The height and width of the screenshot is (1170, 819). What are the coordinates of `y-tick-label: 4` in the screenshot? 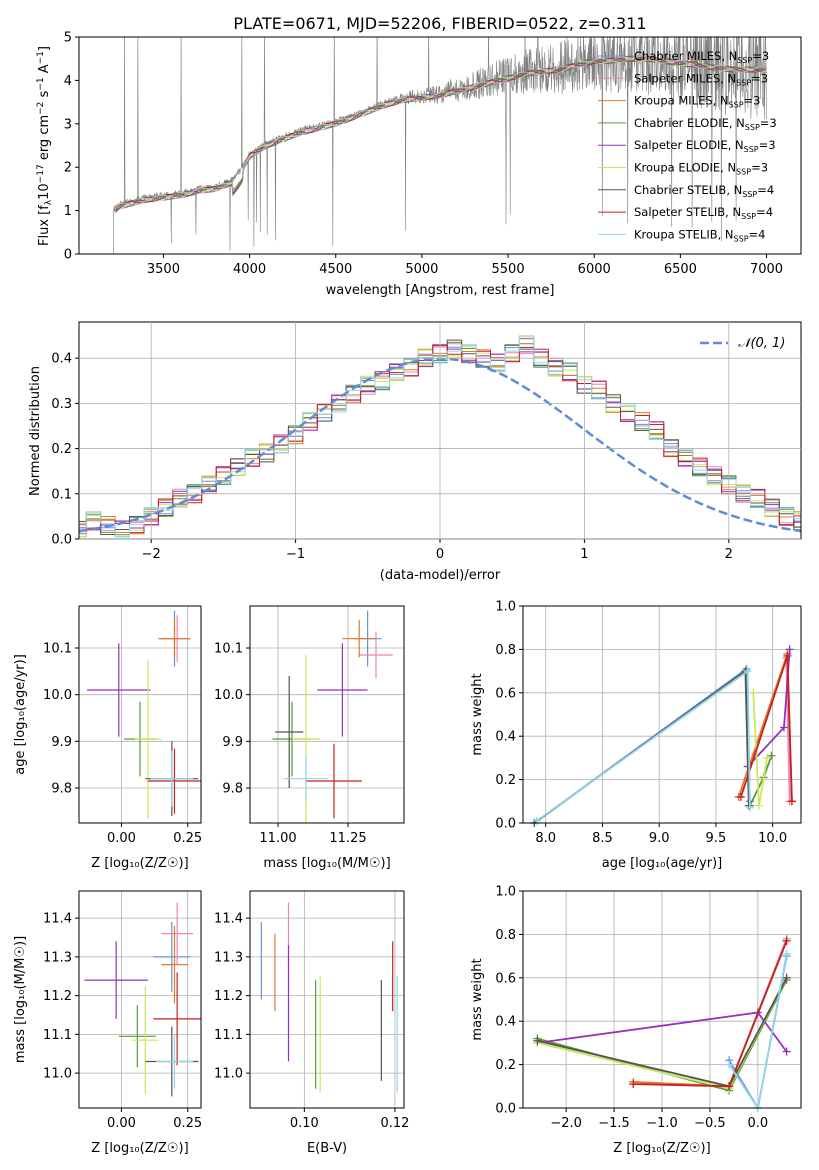 It's located at (68, 81).